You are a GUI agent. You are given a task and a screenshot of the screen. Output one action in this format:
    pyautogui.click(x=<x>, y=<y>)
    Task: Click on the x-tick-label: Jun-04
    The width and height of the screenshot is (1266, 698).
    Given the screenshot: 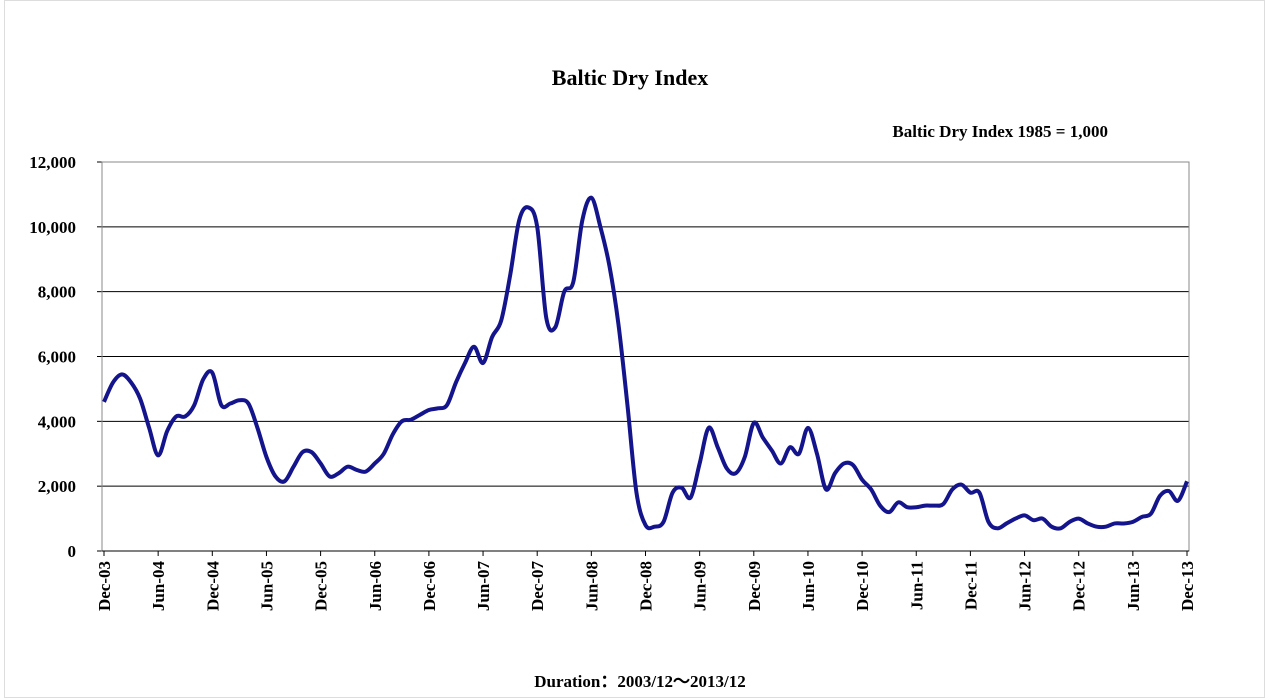 What is the action you would take?
    pyautogui.click(x=158, y=586)
    